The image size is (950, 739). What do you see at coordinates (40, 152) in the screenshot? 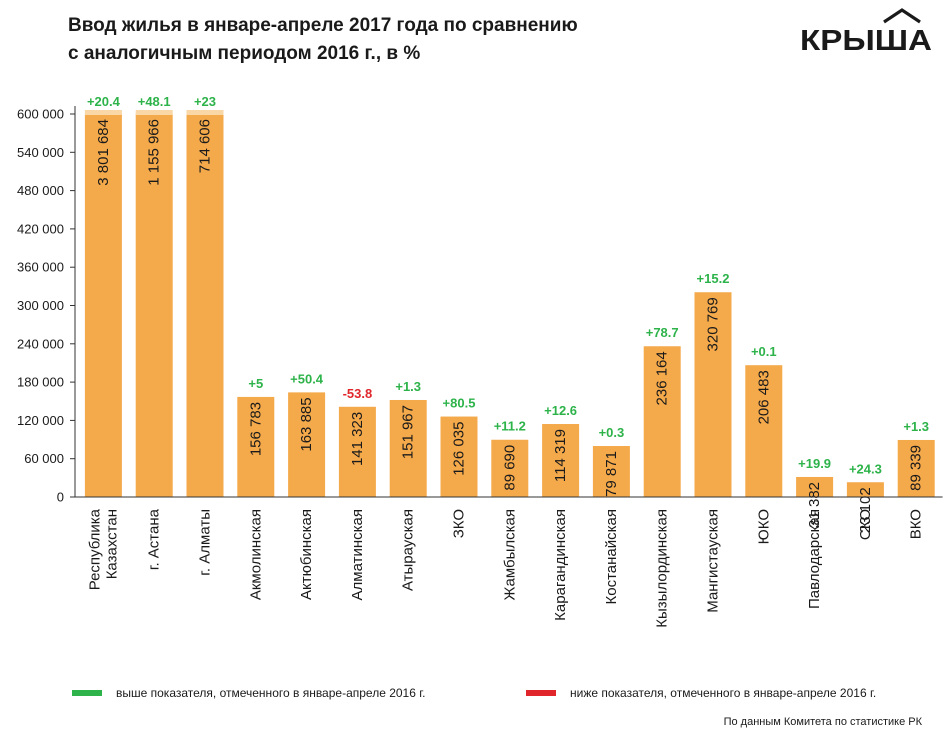
I see `y-tick-label: 540 000` at bounding box center [40, 152].